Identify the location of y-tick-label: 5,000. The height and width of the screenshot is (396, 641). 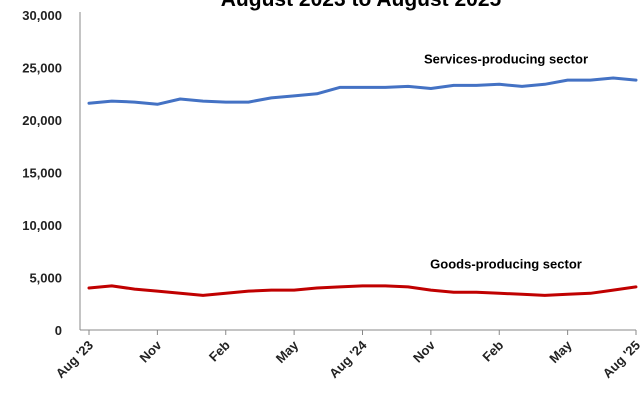
(45, 278).